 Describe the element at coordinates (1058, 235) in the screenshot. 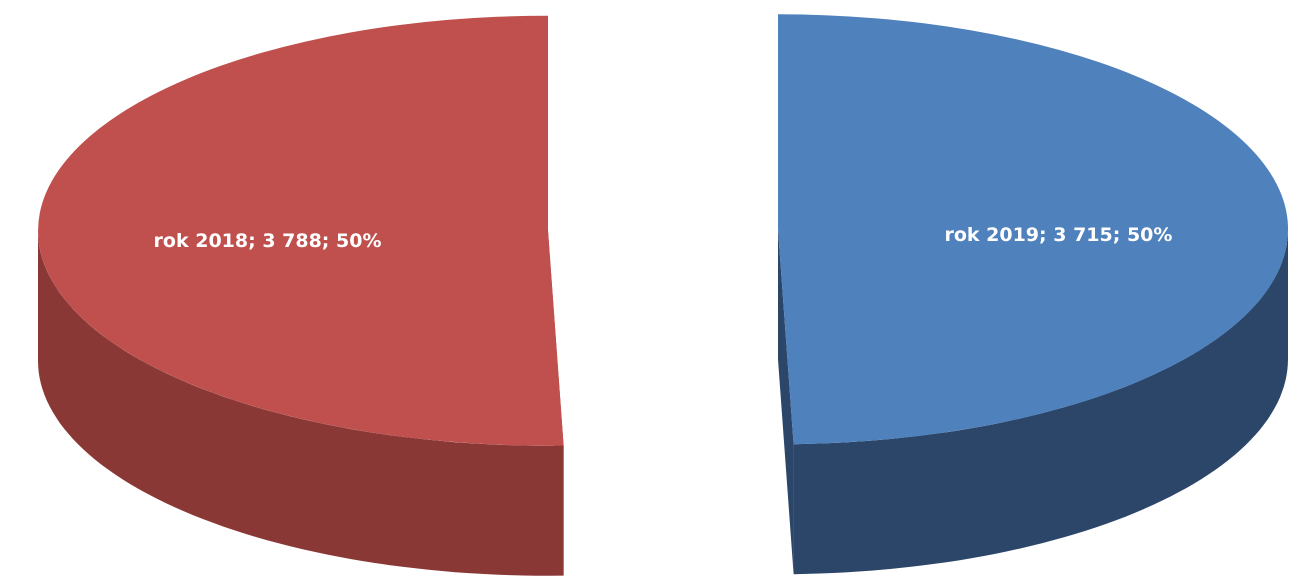

I see `data-label: rok 2019; 3 715; 50%` at that location.